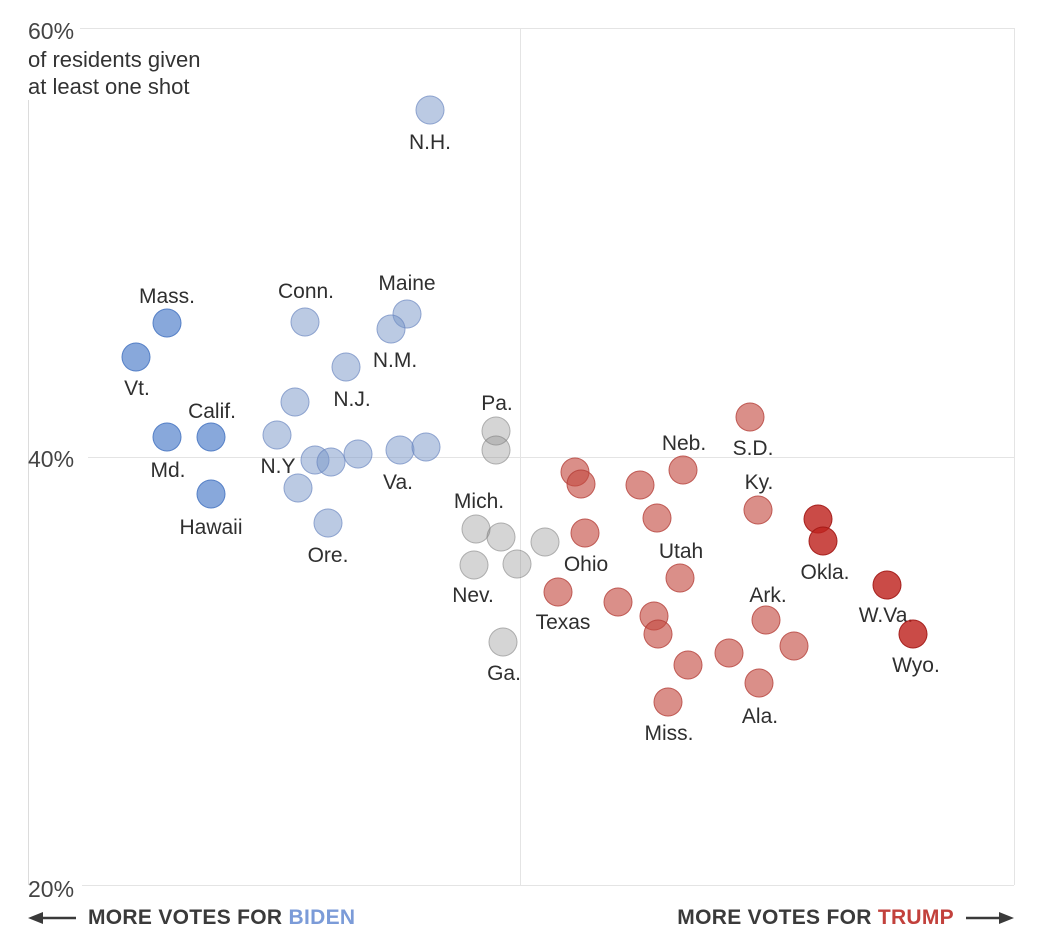  I want to click on state-label: N.Y, so click(278, 466).